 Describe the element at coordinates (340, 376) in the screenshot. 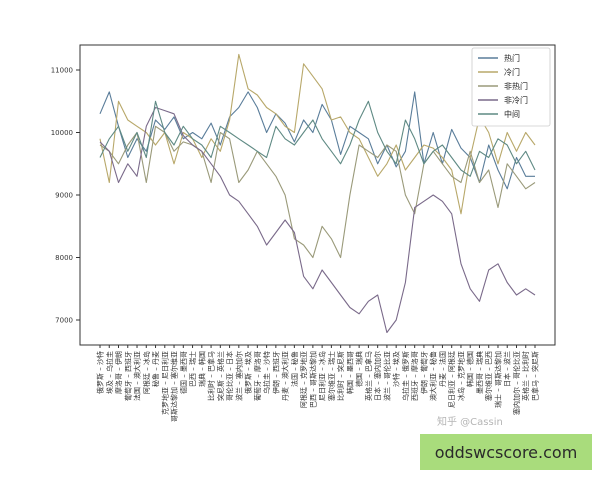

I see `x-tick-label: 比利时 – 突尼斯` at that location.